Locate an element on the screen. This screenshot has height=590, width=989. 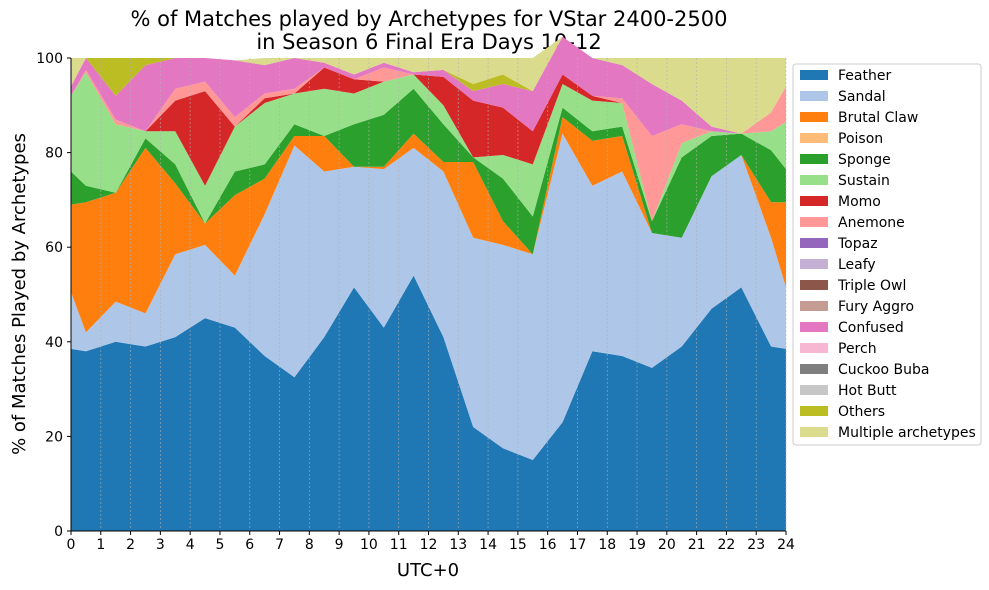
legend-label: Brutal Claw is located at coordinates (878, 118).